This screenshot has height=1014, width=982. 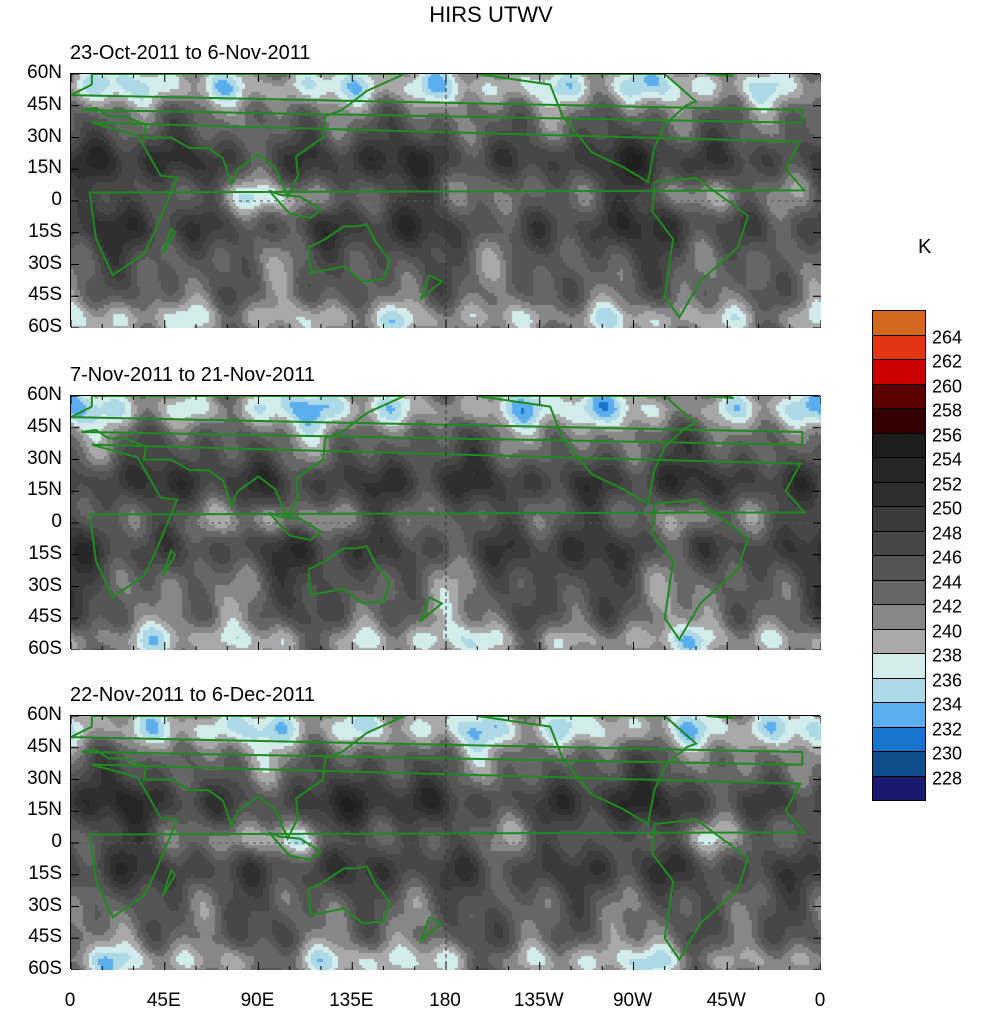 I want to click on lon-tick-label: 90W, so click(x=632, y=1000).